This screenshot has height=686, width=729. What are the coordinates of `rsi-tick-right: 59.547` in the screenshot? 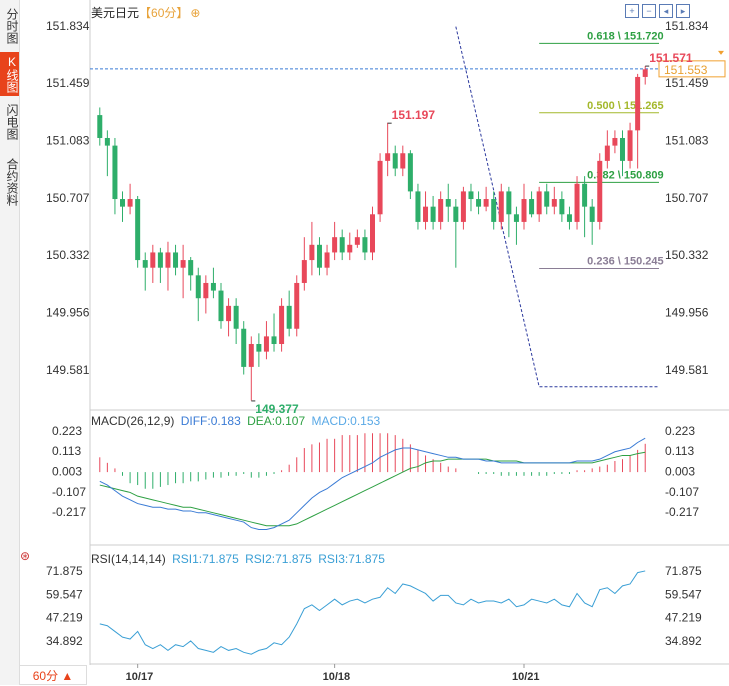 It's located at (683, 594).